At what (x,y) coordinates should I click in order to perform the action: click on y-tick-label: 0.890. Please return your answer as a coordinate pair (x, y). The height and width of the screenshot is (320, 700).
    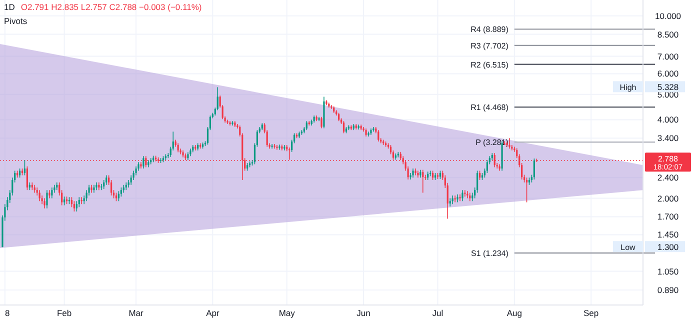
    Looking at the image, I should click on (668, 290).